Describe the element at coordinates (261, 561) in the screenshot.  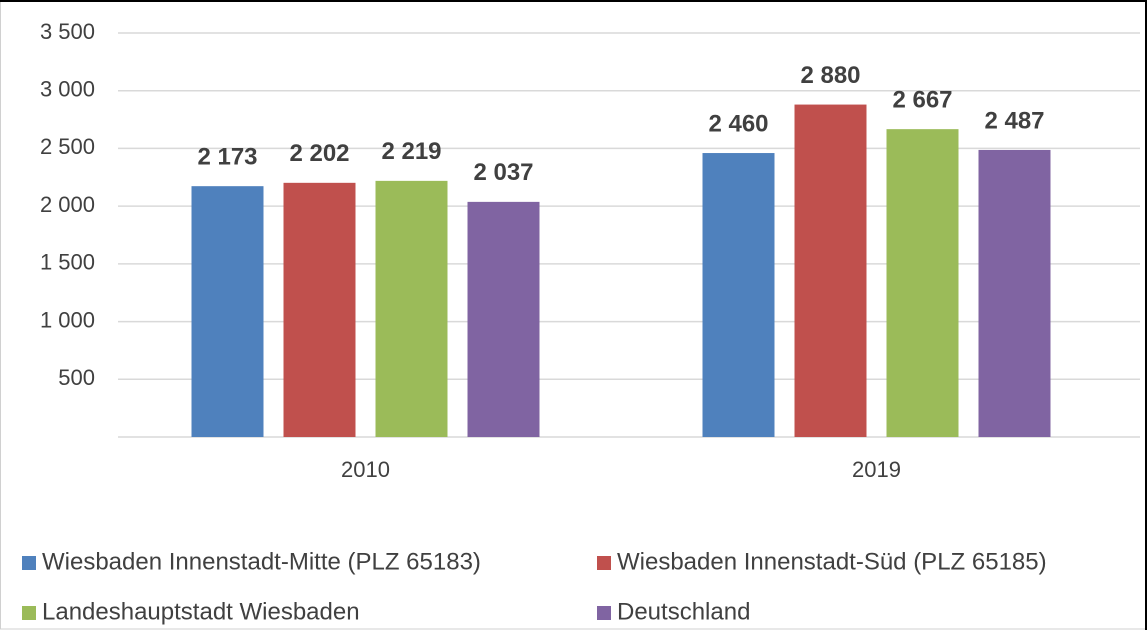
I see `legend-label: Wiesbaden Innenstadt-Mitte (PLZ 65183)` at that location.